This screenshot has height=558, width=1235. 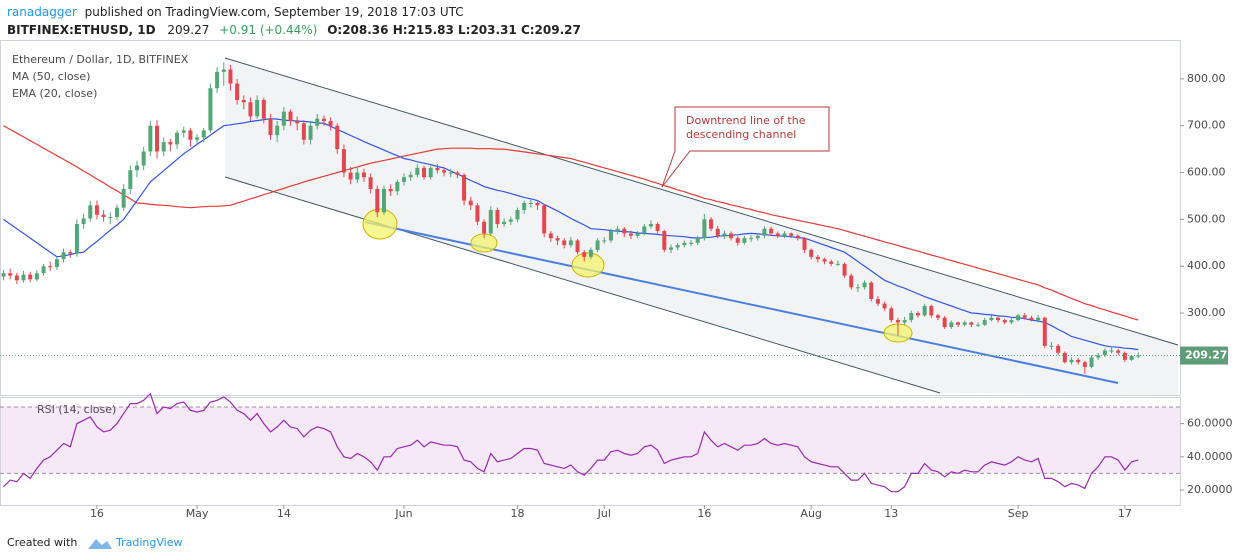 What do you see at coordinates (76, 409) in the screenshot?
I see `rsi-title: RSI (14, close)` at bounding box center [76, 409].